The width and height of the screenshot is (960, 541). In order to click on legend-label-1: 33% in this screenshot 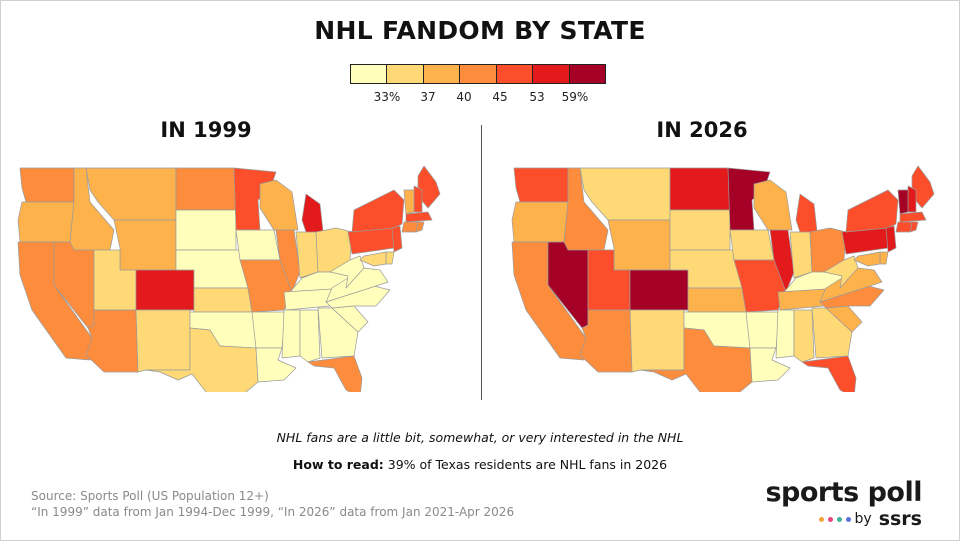, I will do `click(387, 97)`.